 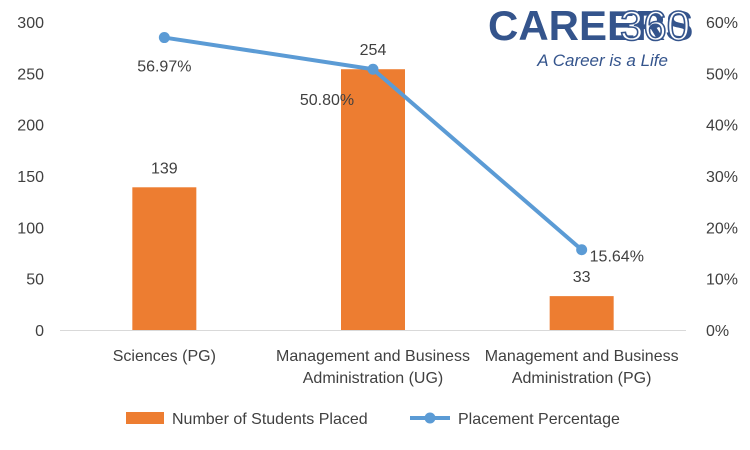 I want to click on y-right-tick-label: 60%, so click(x=722, y=23).